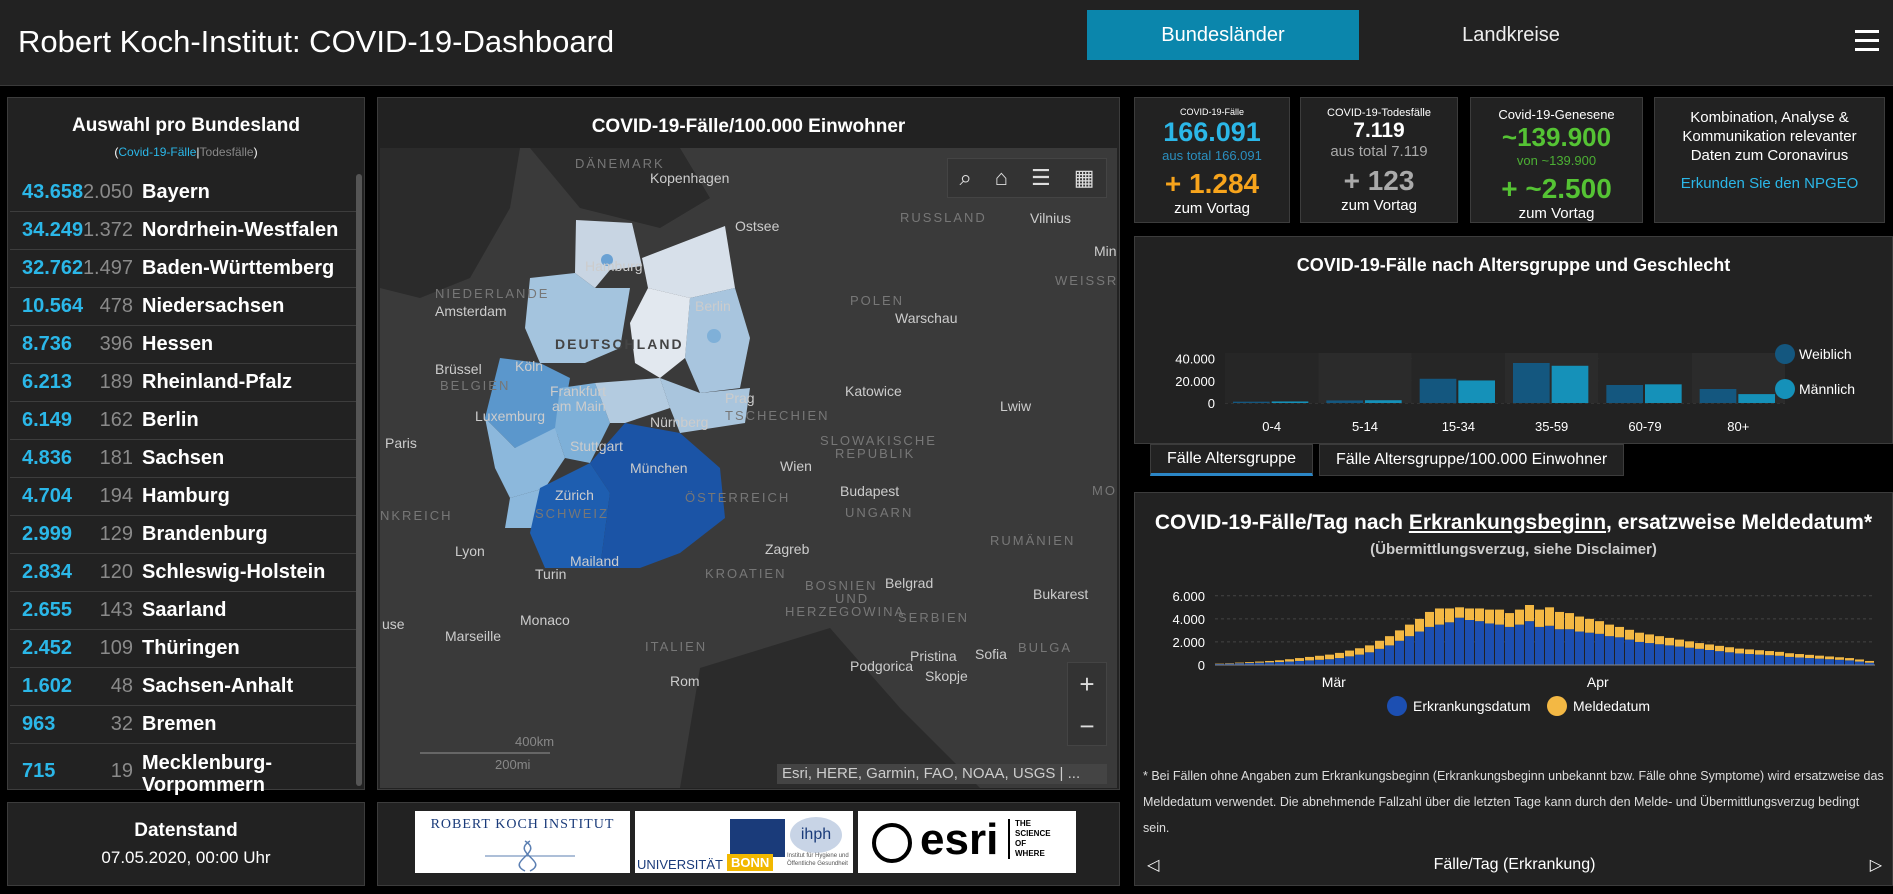  What do you see at coordinates (183, 725) in the screenshot?
I see `state-row: 963 32 Bremen` at bounding box center [183, 725].